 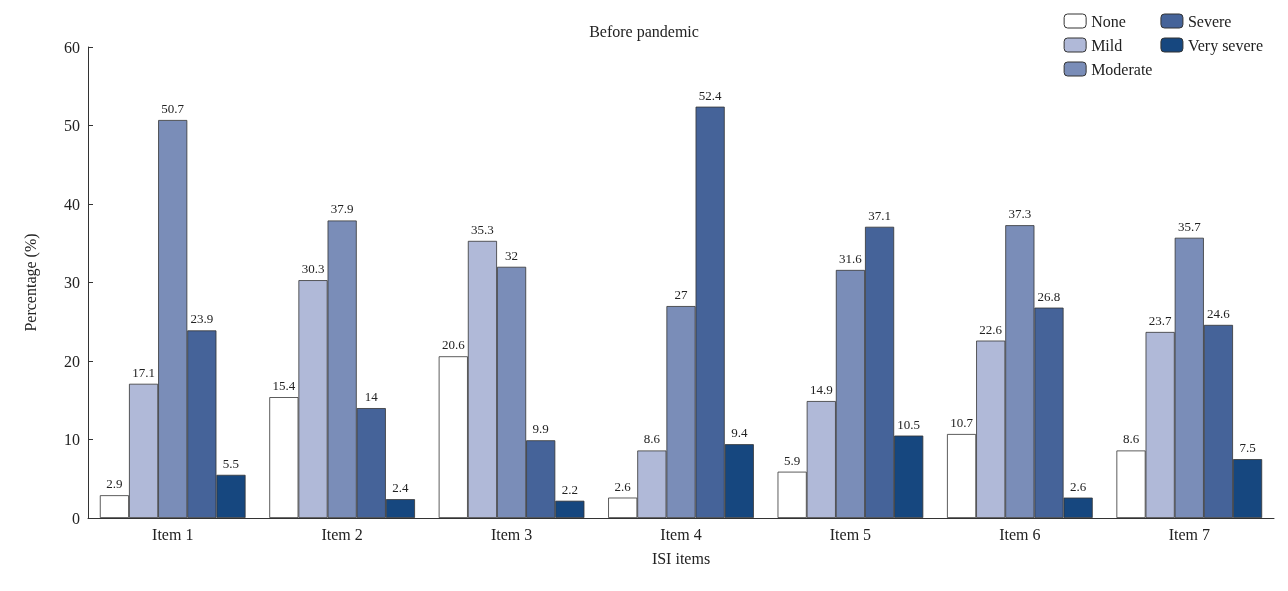 I want to click on data-label: 22.6, so click(x=991, y=329).